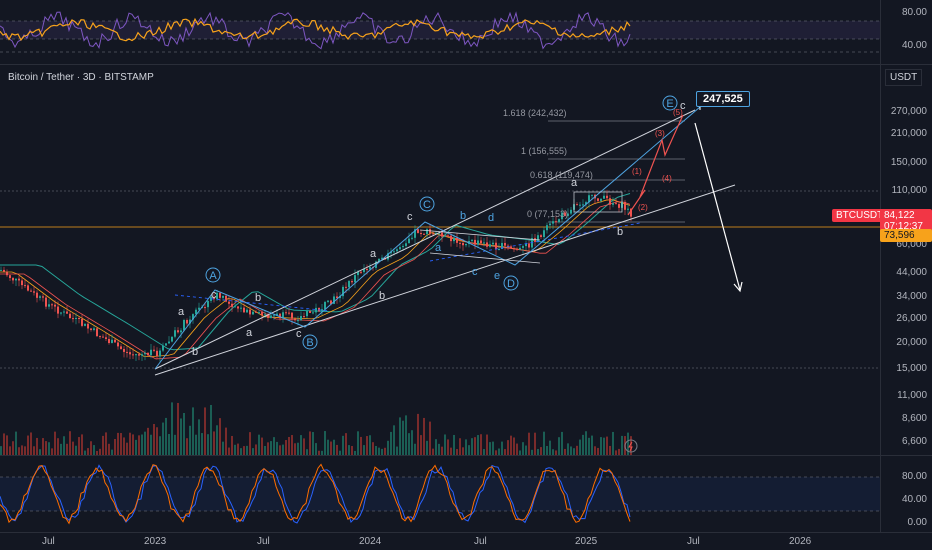 The height and width of the screenshot is (550, 932). I want to click on projection-path, so click(655, 165).